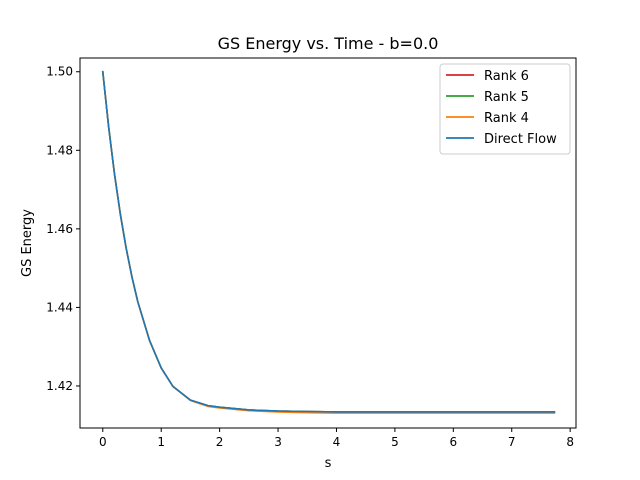 Image resolution: width=640 pixels, height=480 pixels. I want to click on legend: Rank 6 Rank 5 Rank 4 Direct Flow, so click(505, 109).